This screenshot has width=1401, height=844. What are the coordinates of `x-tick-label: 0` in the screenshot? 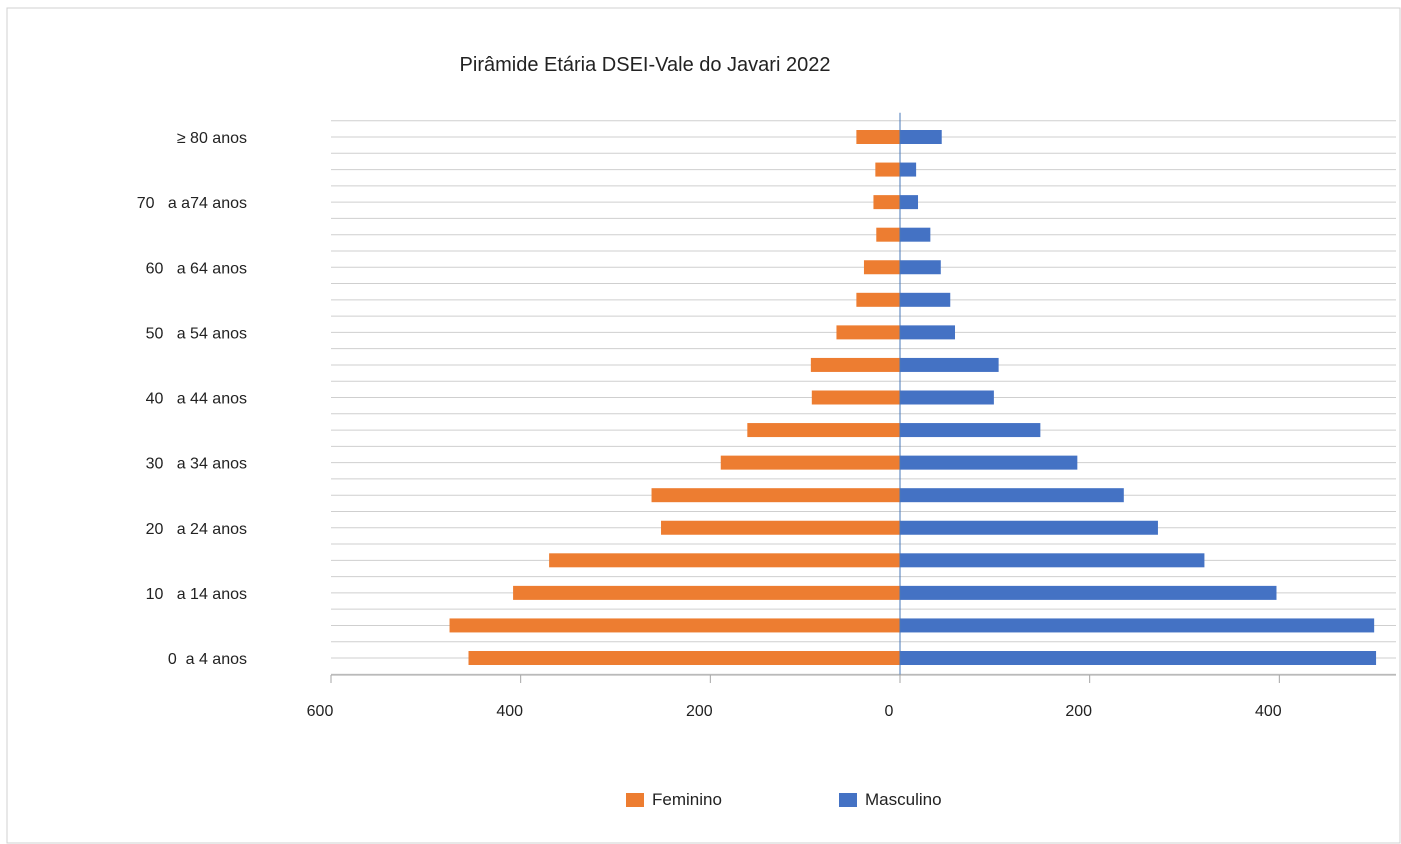 It's located at (889, 711).